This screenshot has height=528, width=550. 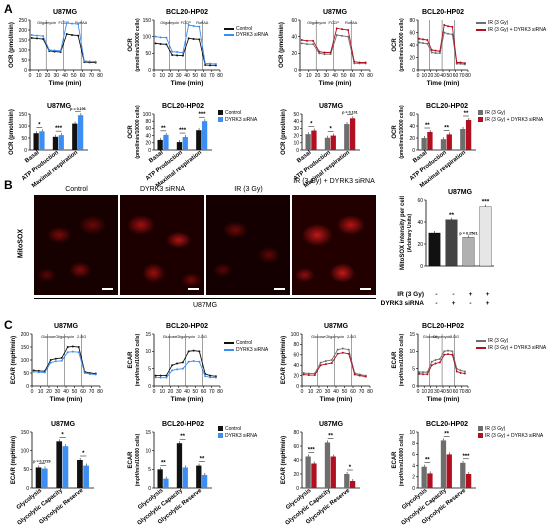 What do you see at coordinates (252, 35) in the screenshot?
I see `legend-label: DYRK3 siRNA` at bounding box center [252, 35].